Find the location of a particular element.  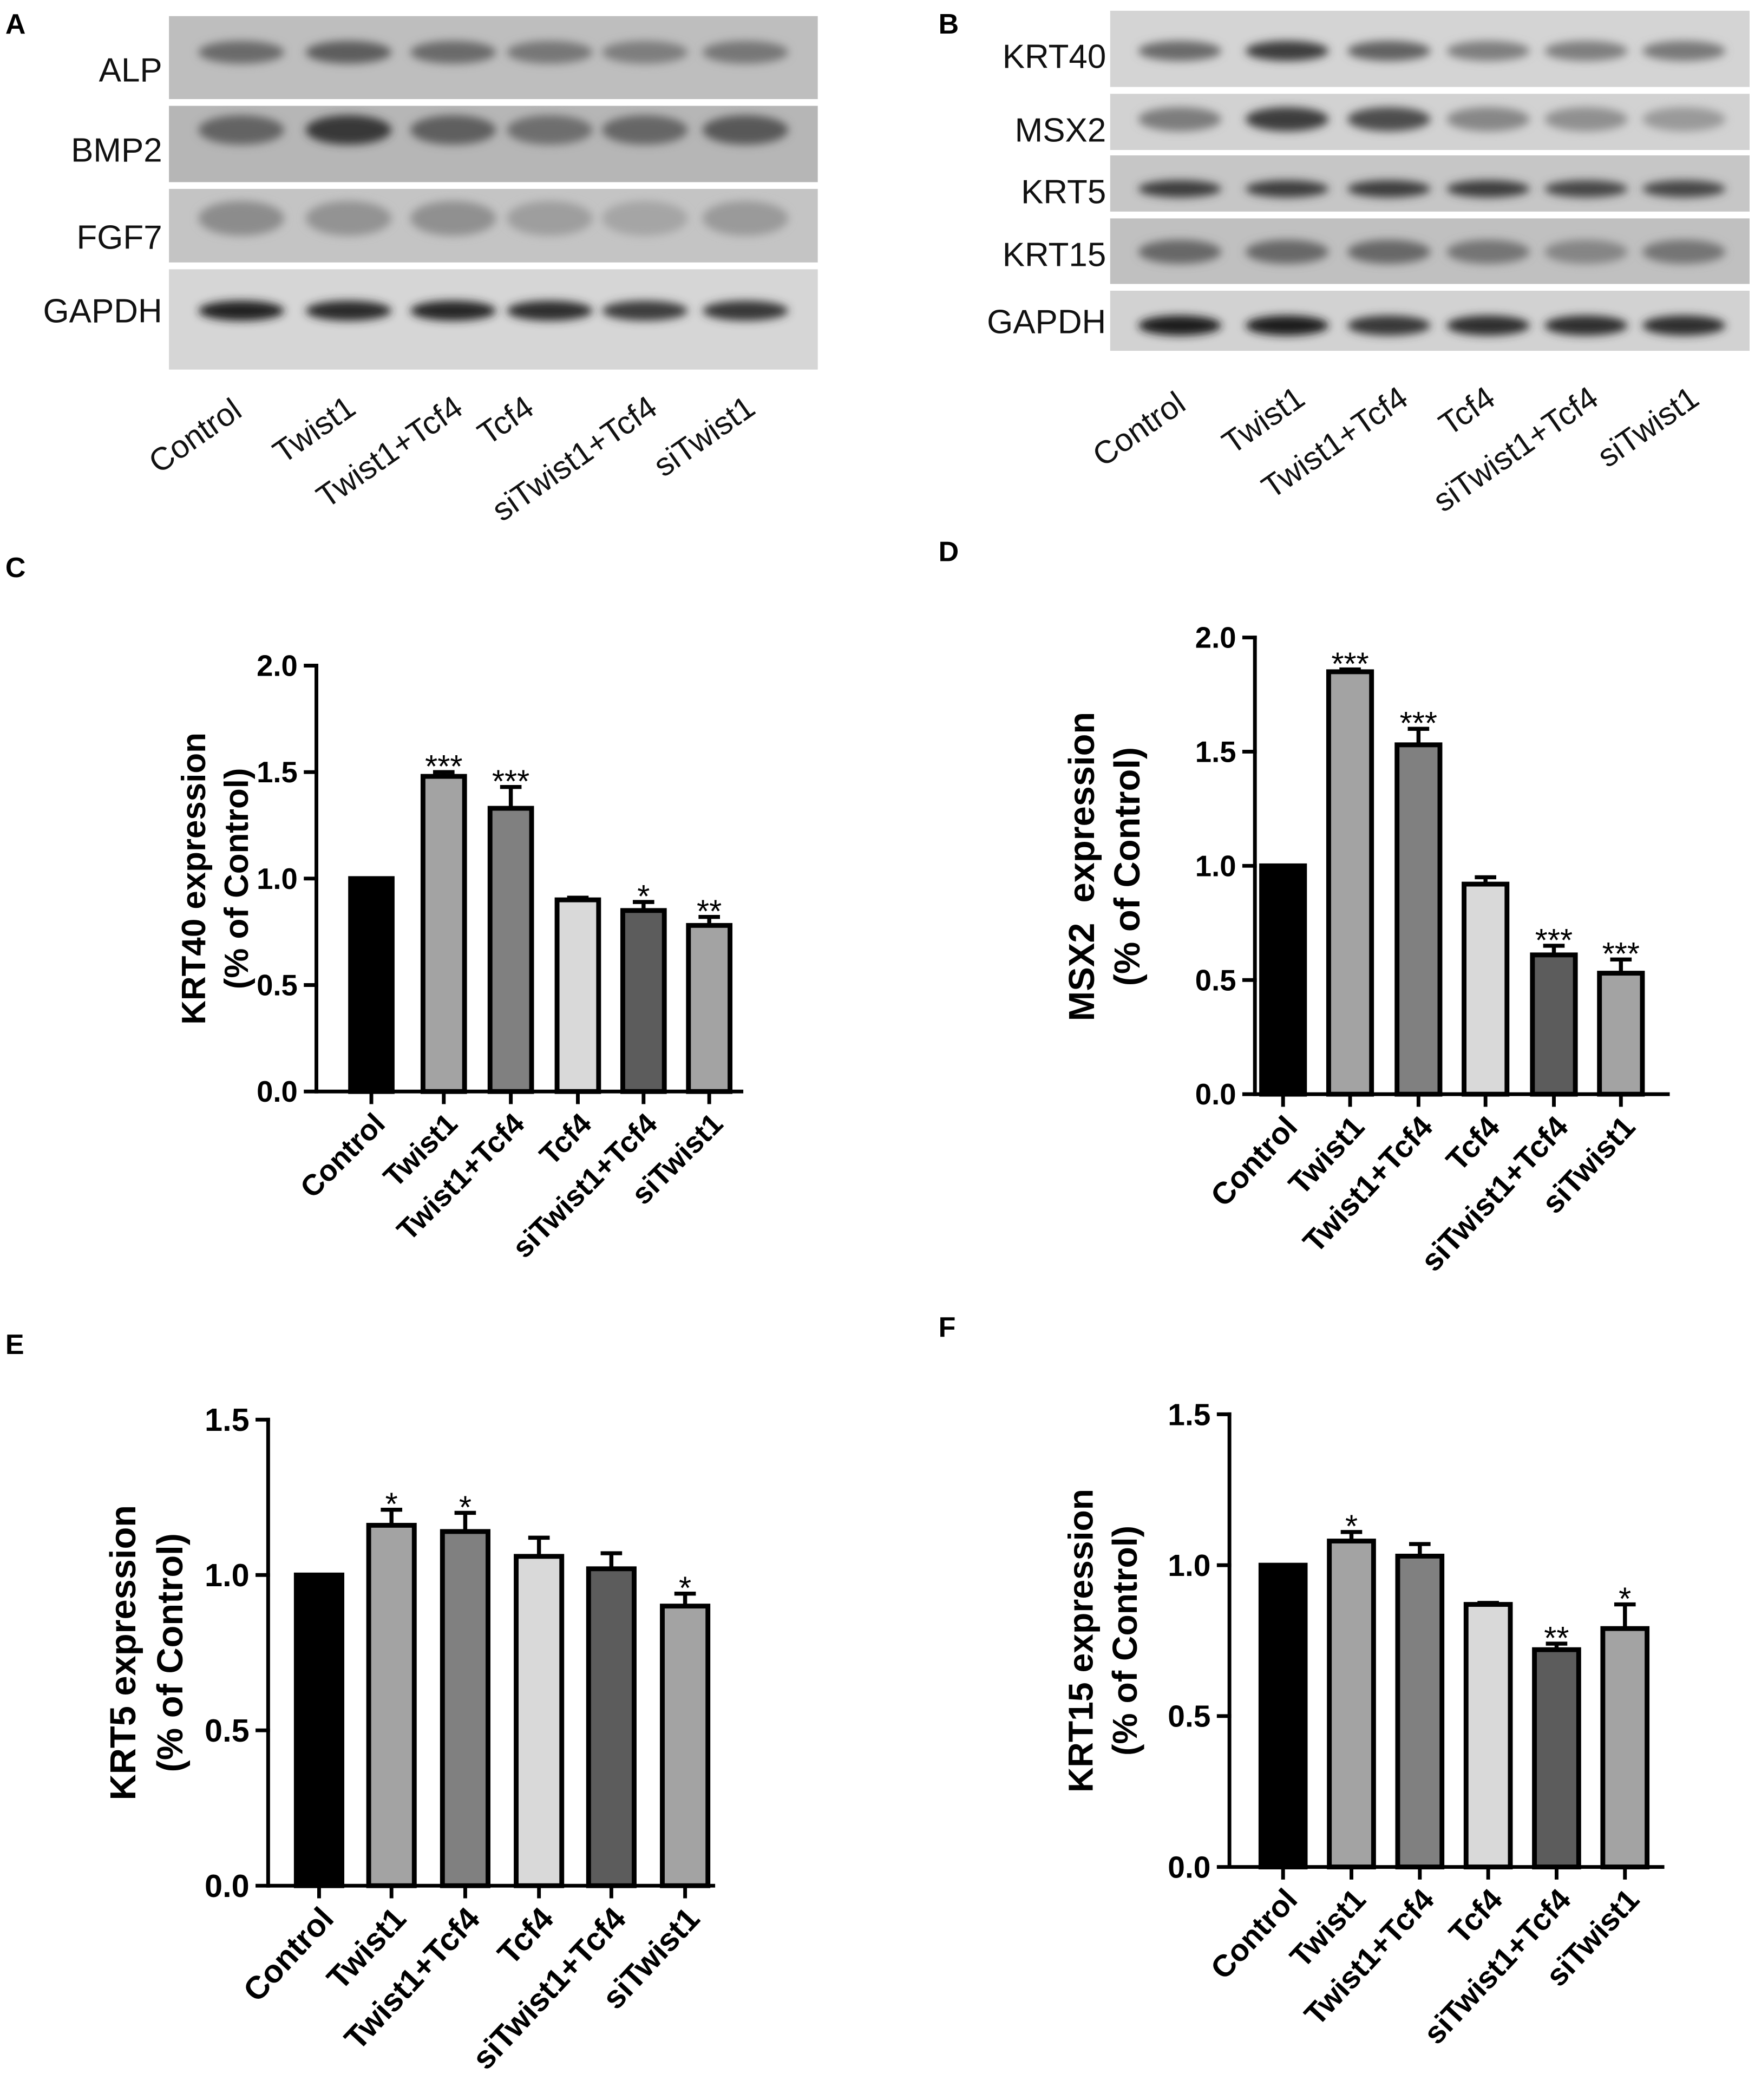

blot-row-label: KRT40 is located at coordinates (1054, 57).